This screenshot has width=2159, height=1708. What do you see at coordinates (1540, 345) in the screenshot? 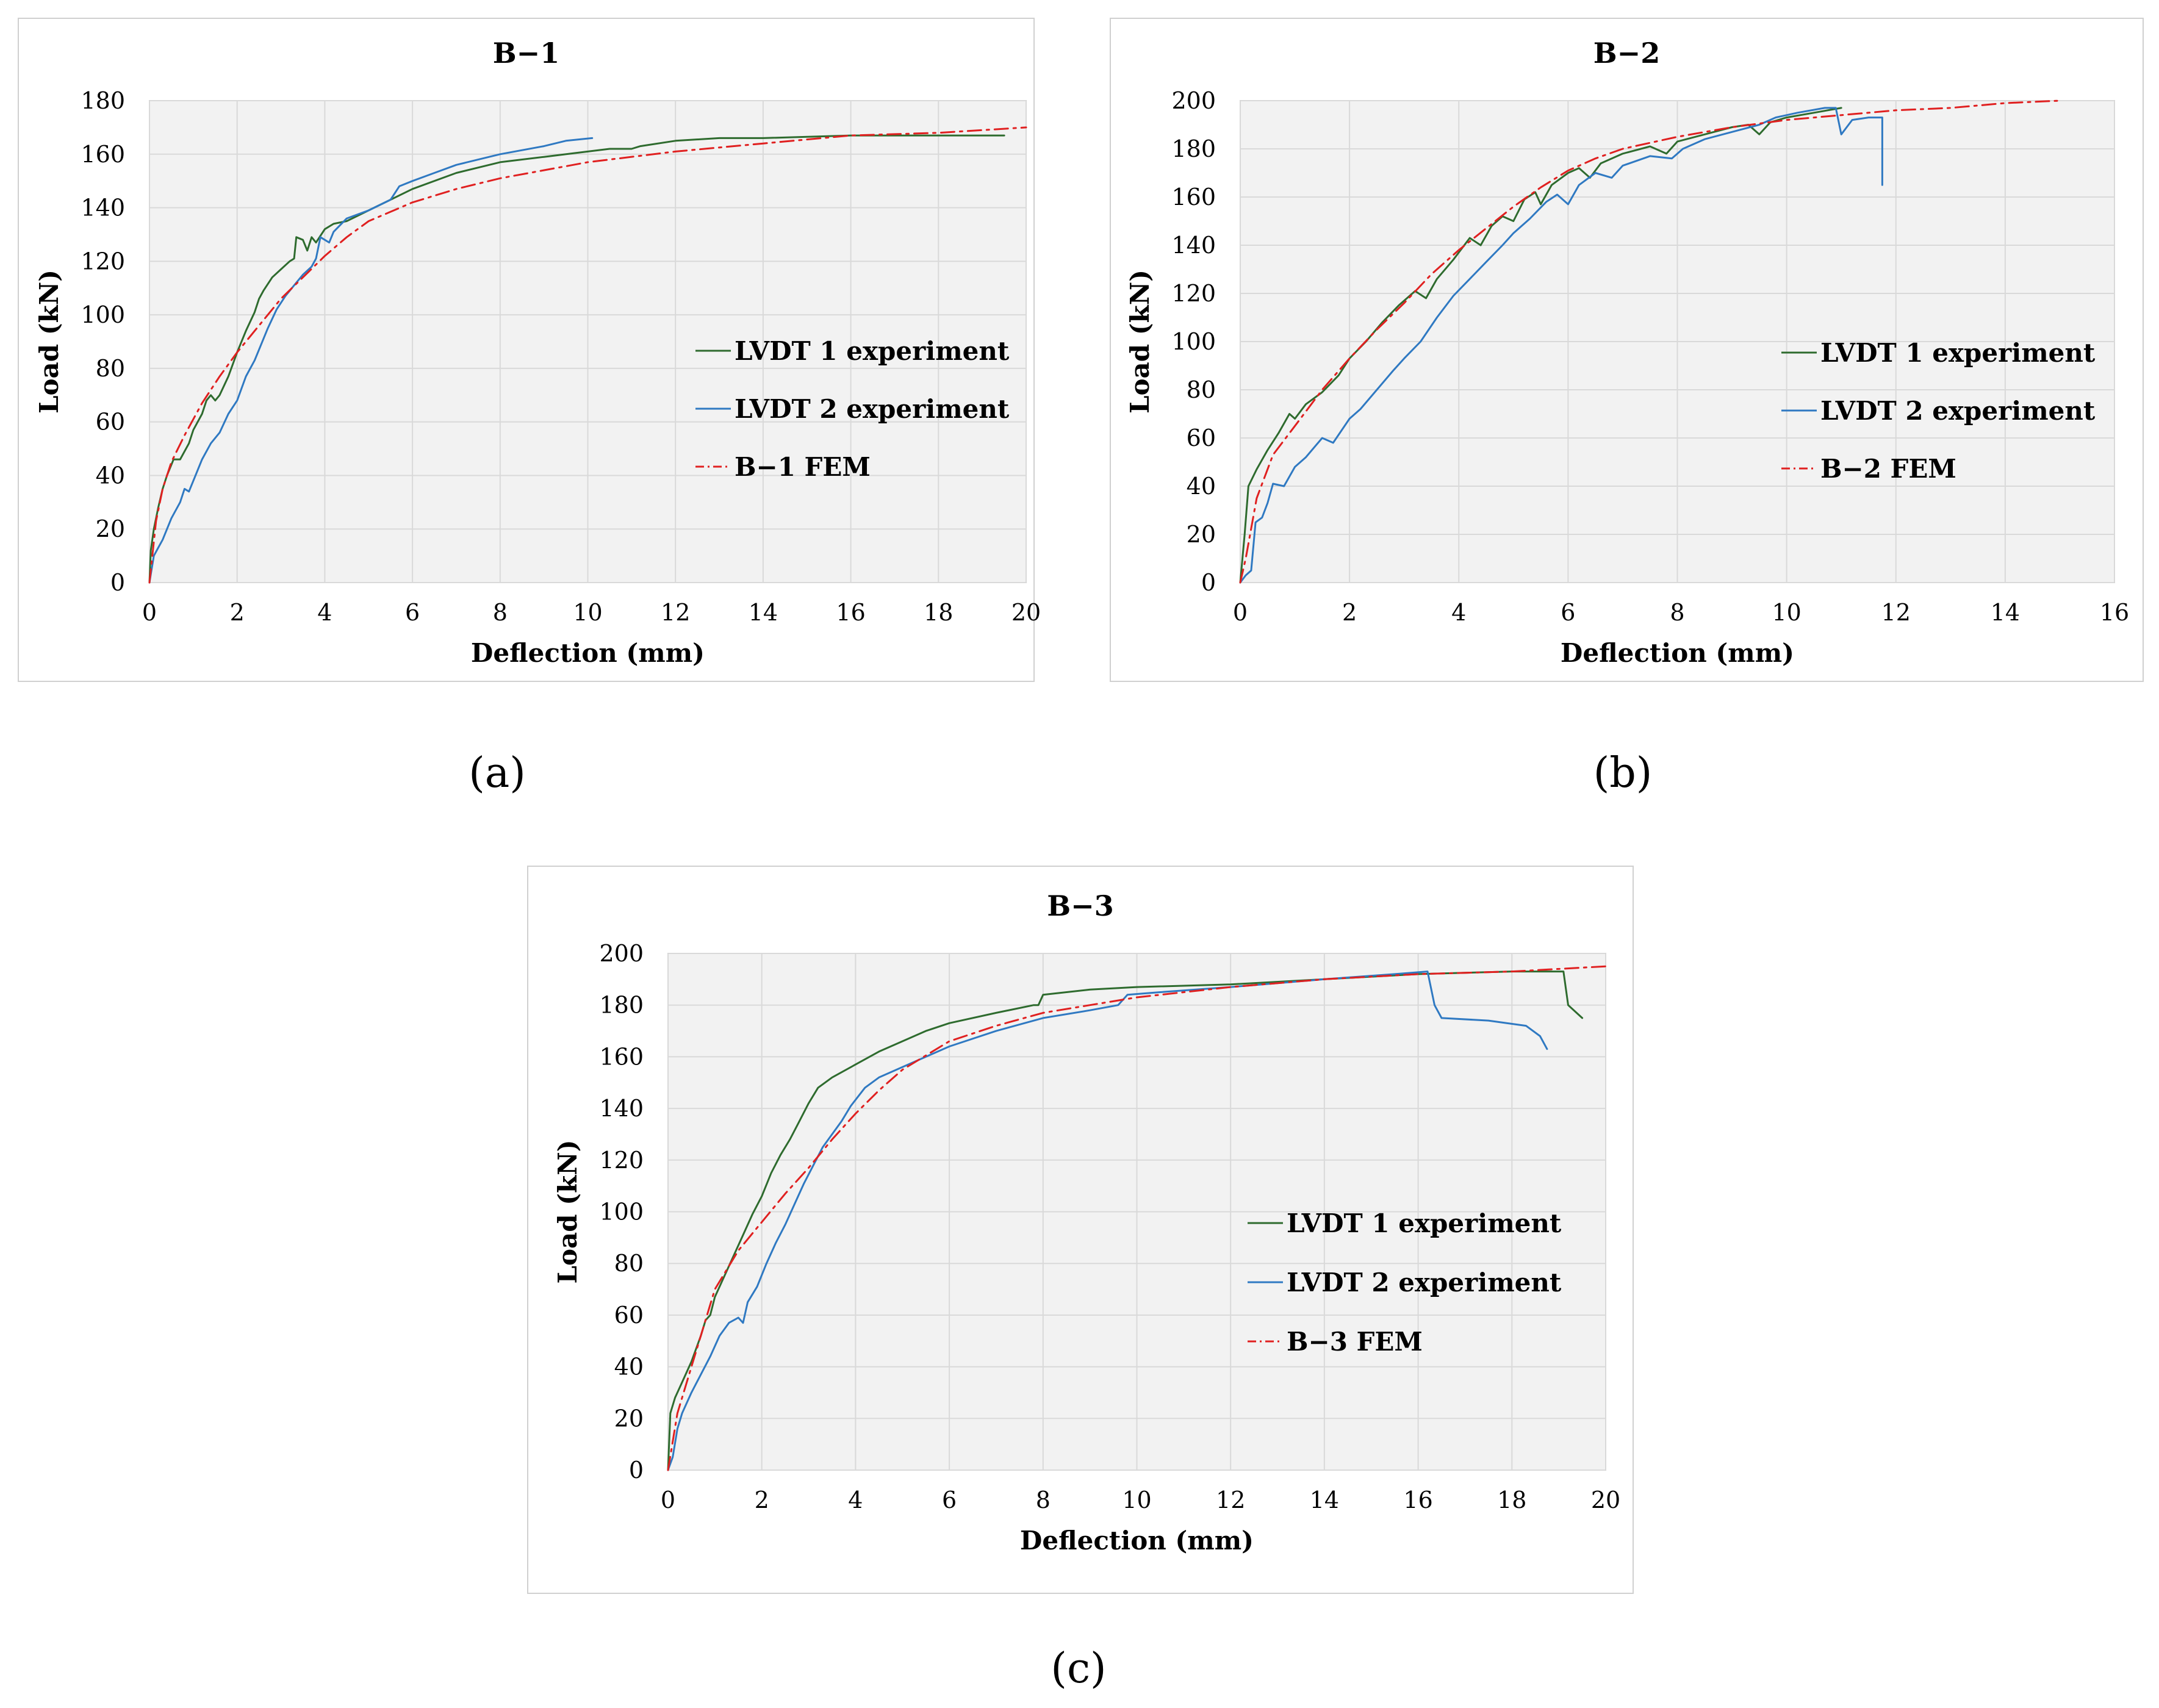
I see `chart-b-series-1-line` at bounding box center [1540, 345].